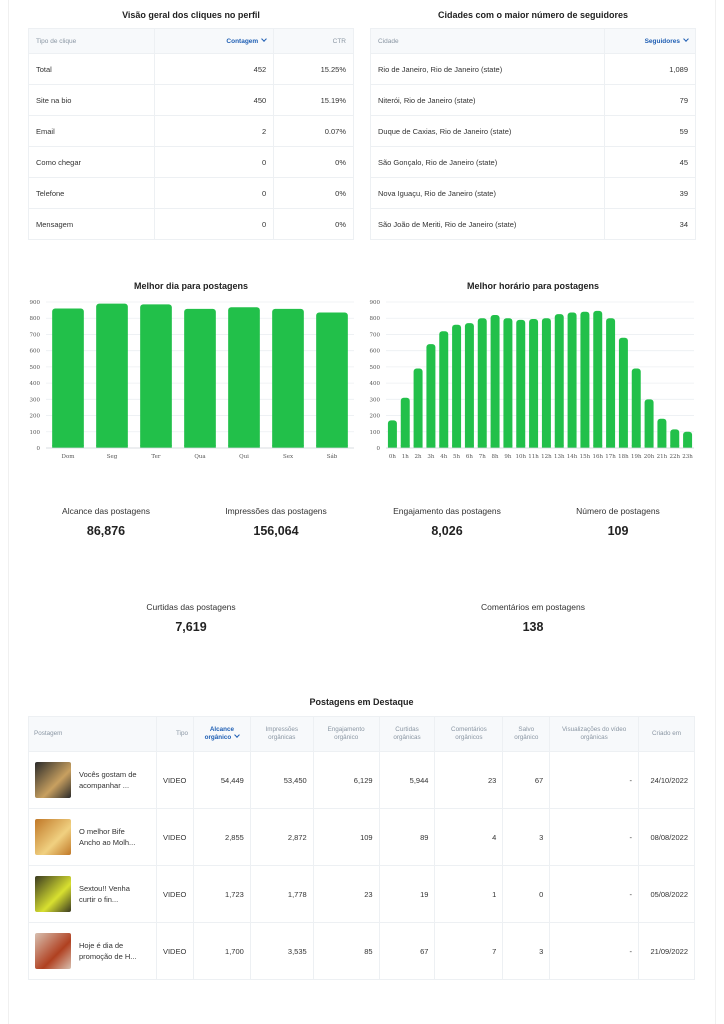 The height and width of the screenshot is (1024, 724). I want to click on post-comments-cell: 4, so click(469, 837).